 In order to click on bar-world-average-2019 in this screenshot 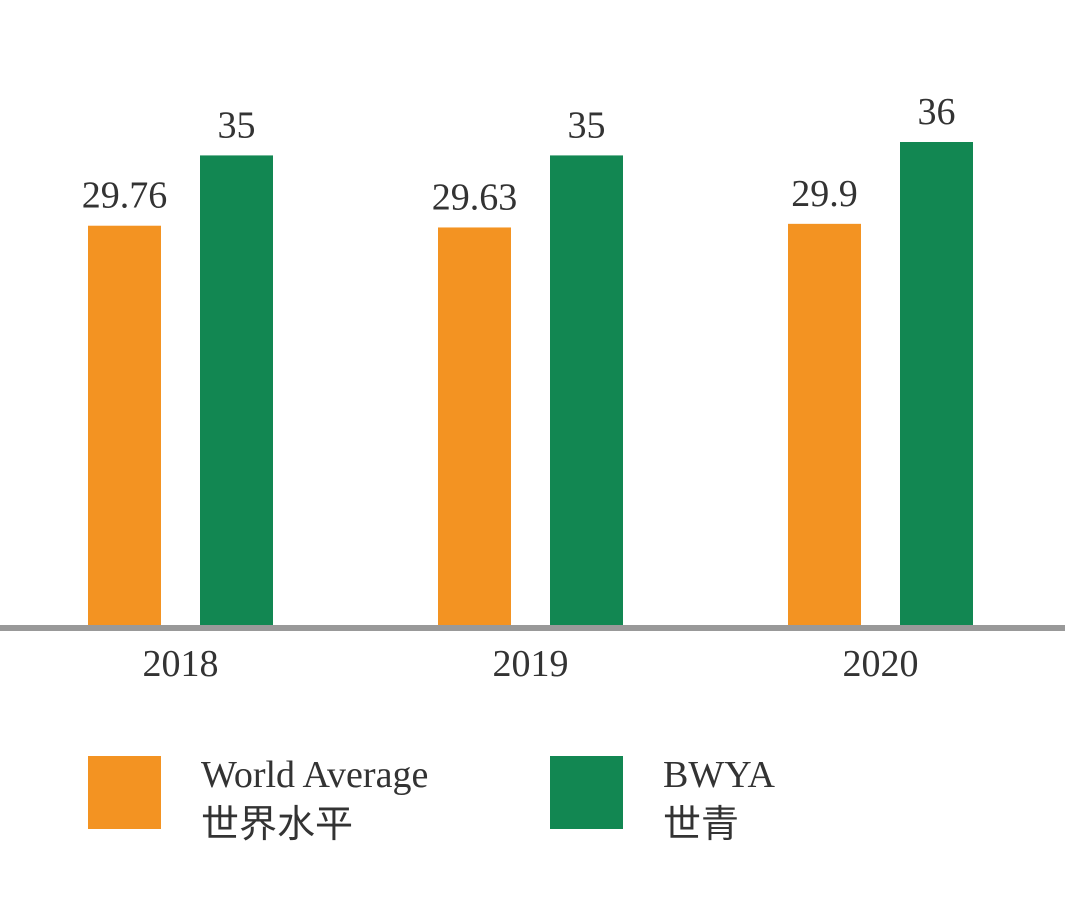, I will do `click(474, 426)`.